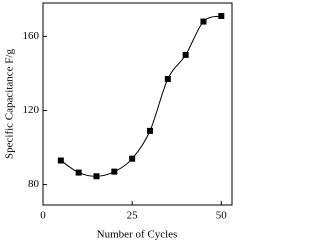 The height and width of the screenshot is (242, 320). I want to click on x-tick-label: 0, so click(43, 216).